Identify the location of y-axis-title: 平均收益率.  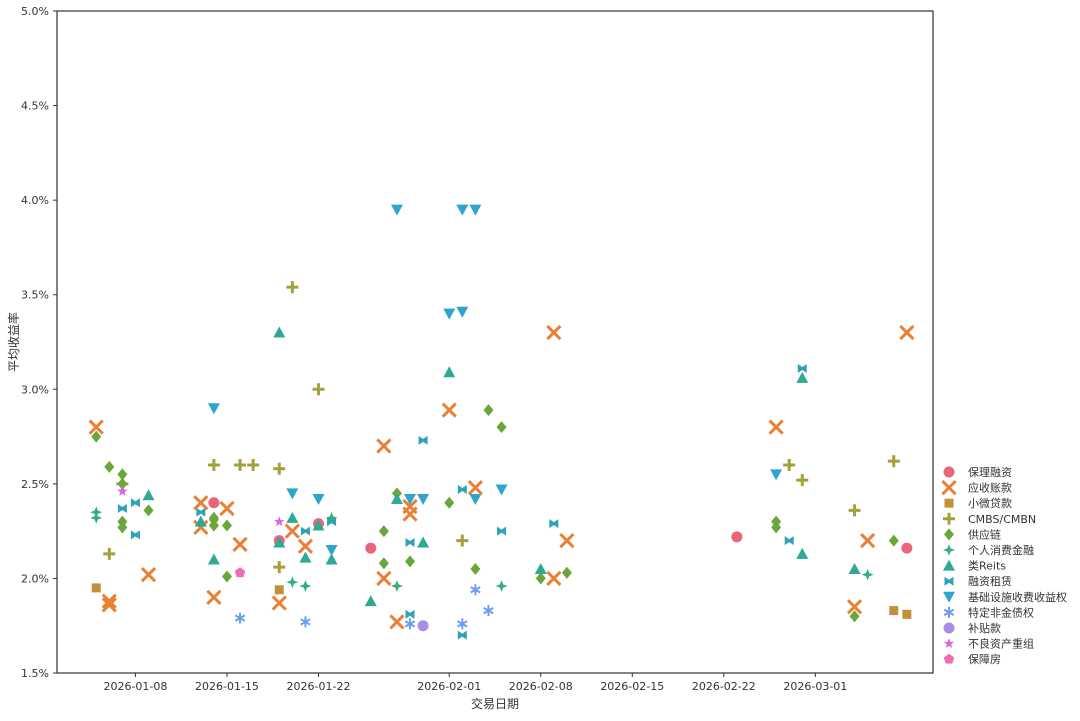
(13, 342).